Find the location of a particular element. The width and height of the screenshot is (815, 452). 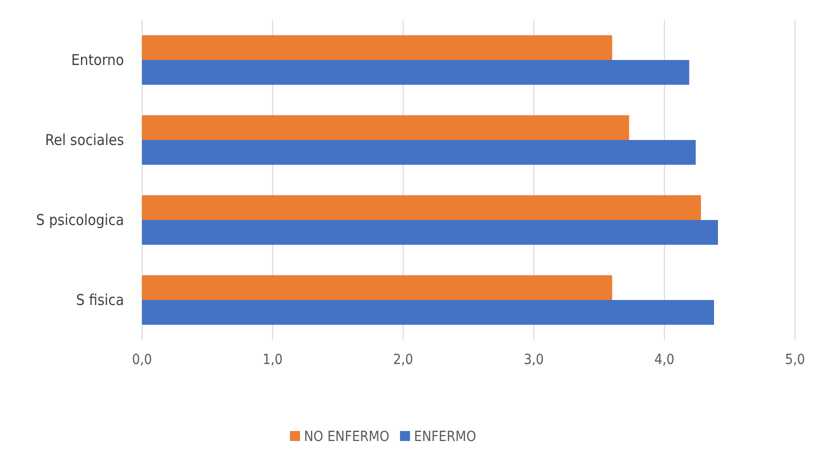

y-tick-label: Entorno is located at coordinates (97, 60).